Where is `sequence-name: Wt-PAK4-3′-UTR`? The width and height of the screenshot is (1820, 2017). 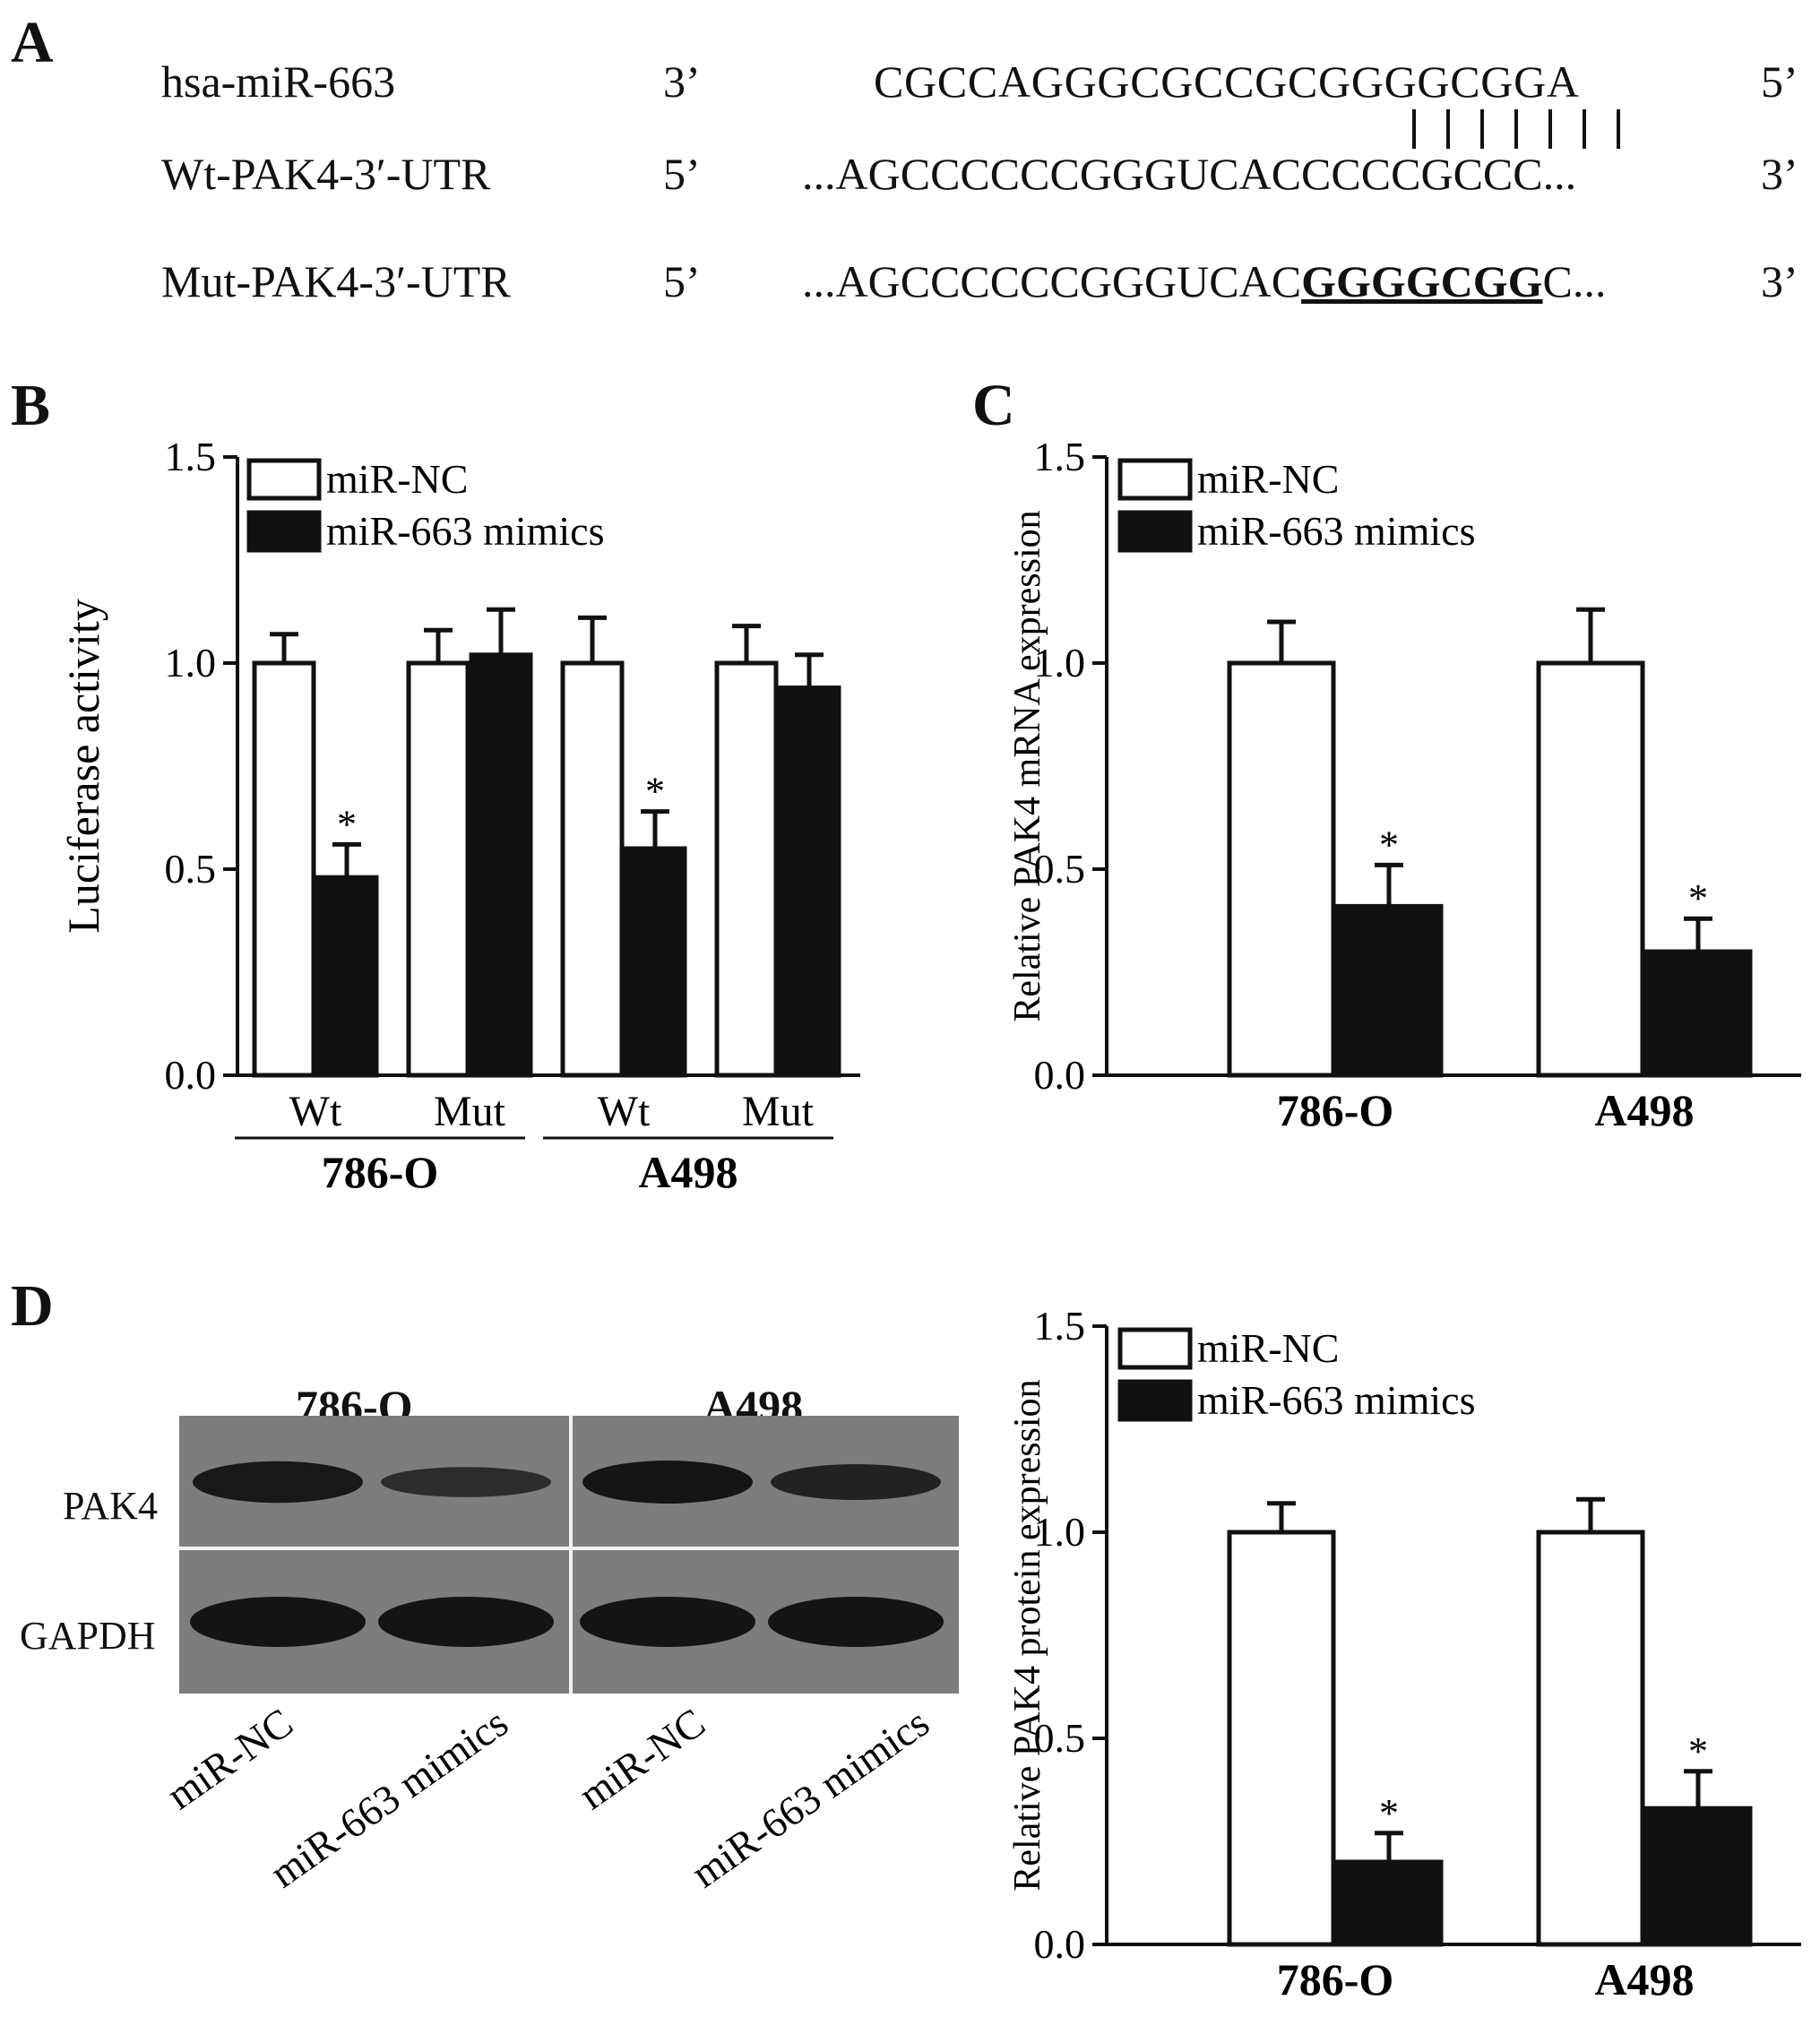
sequence-name: Wt-PAK4-3′-UTR is located at coordinates (326, 174).